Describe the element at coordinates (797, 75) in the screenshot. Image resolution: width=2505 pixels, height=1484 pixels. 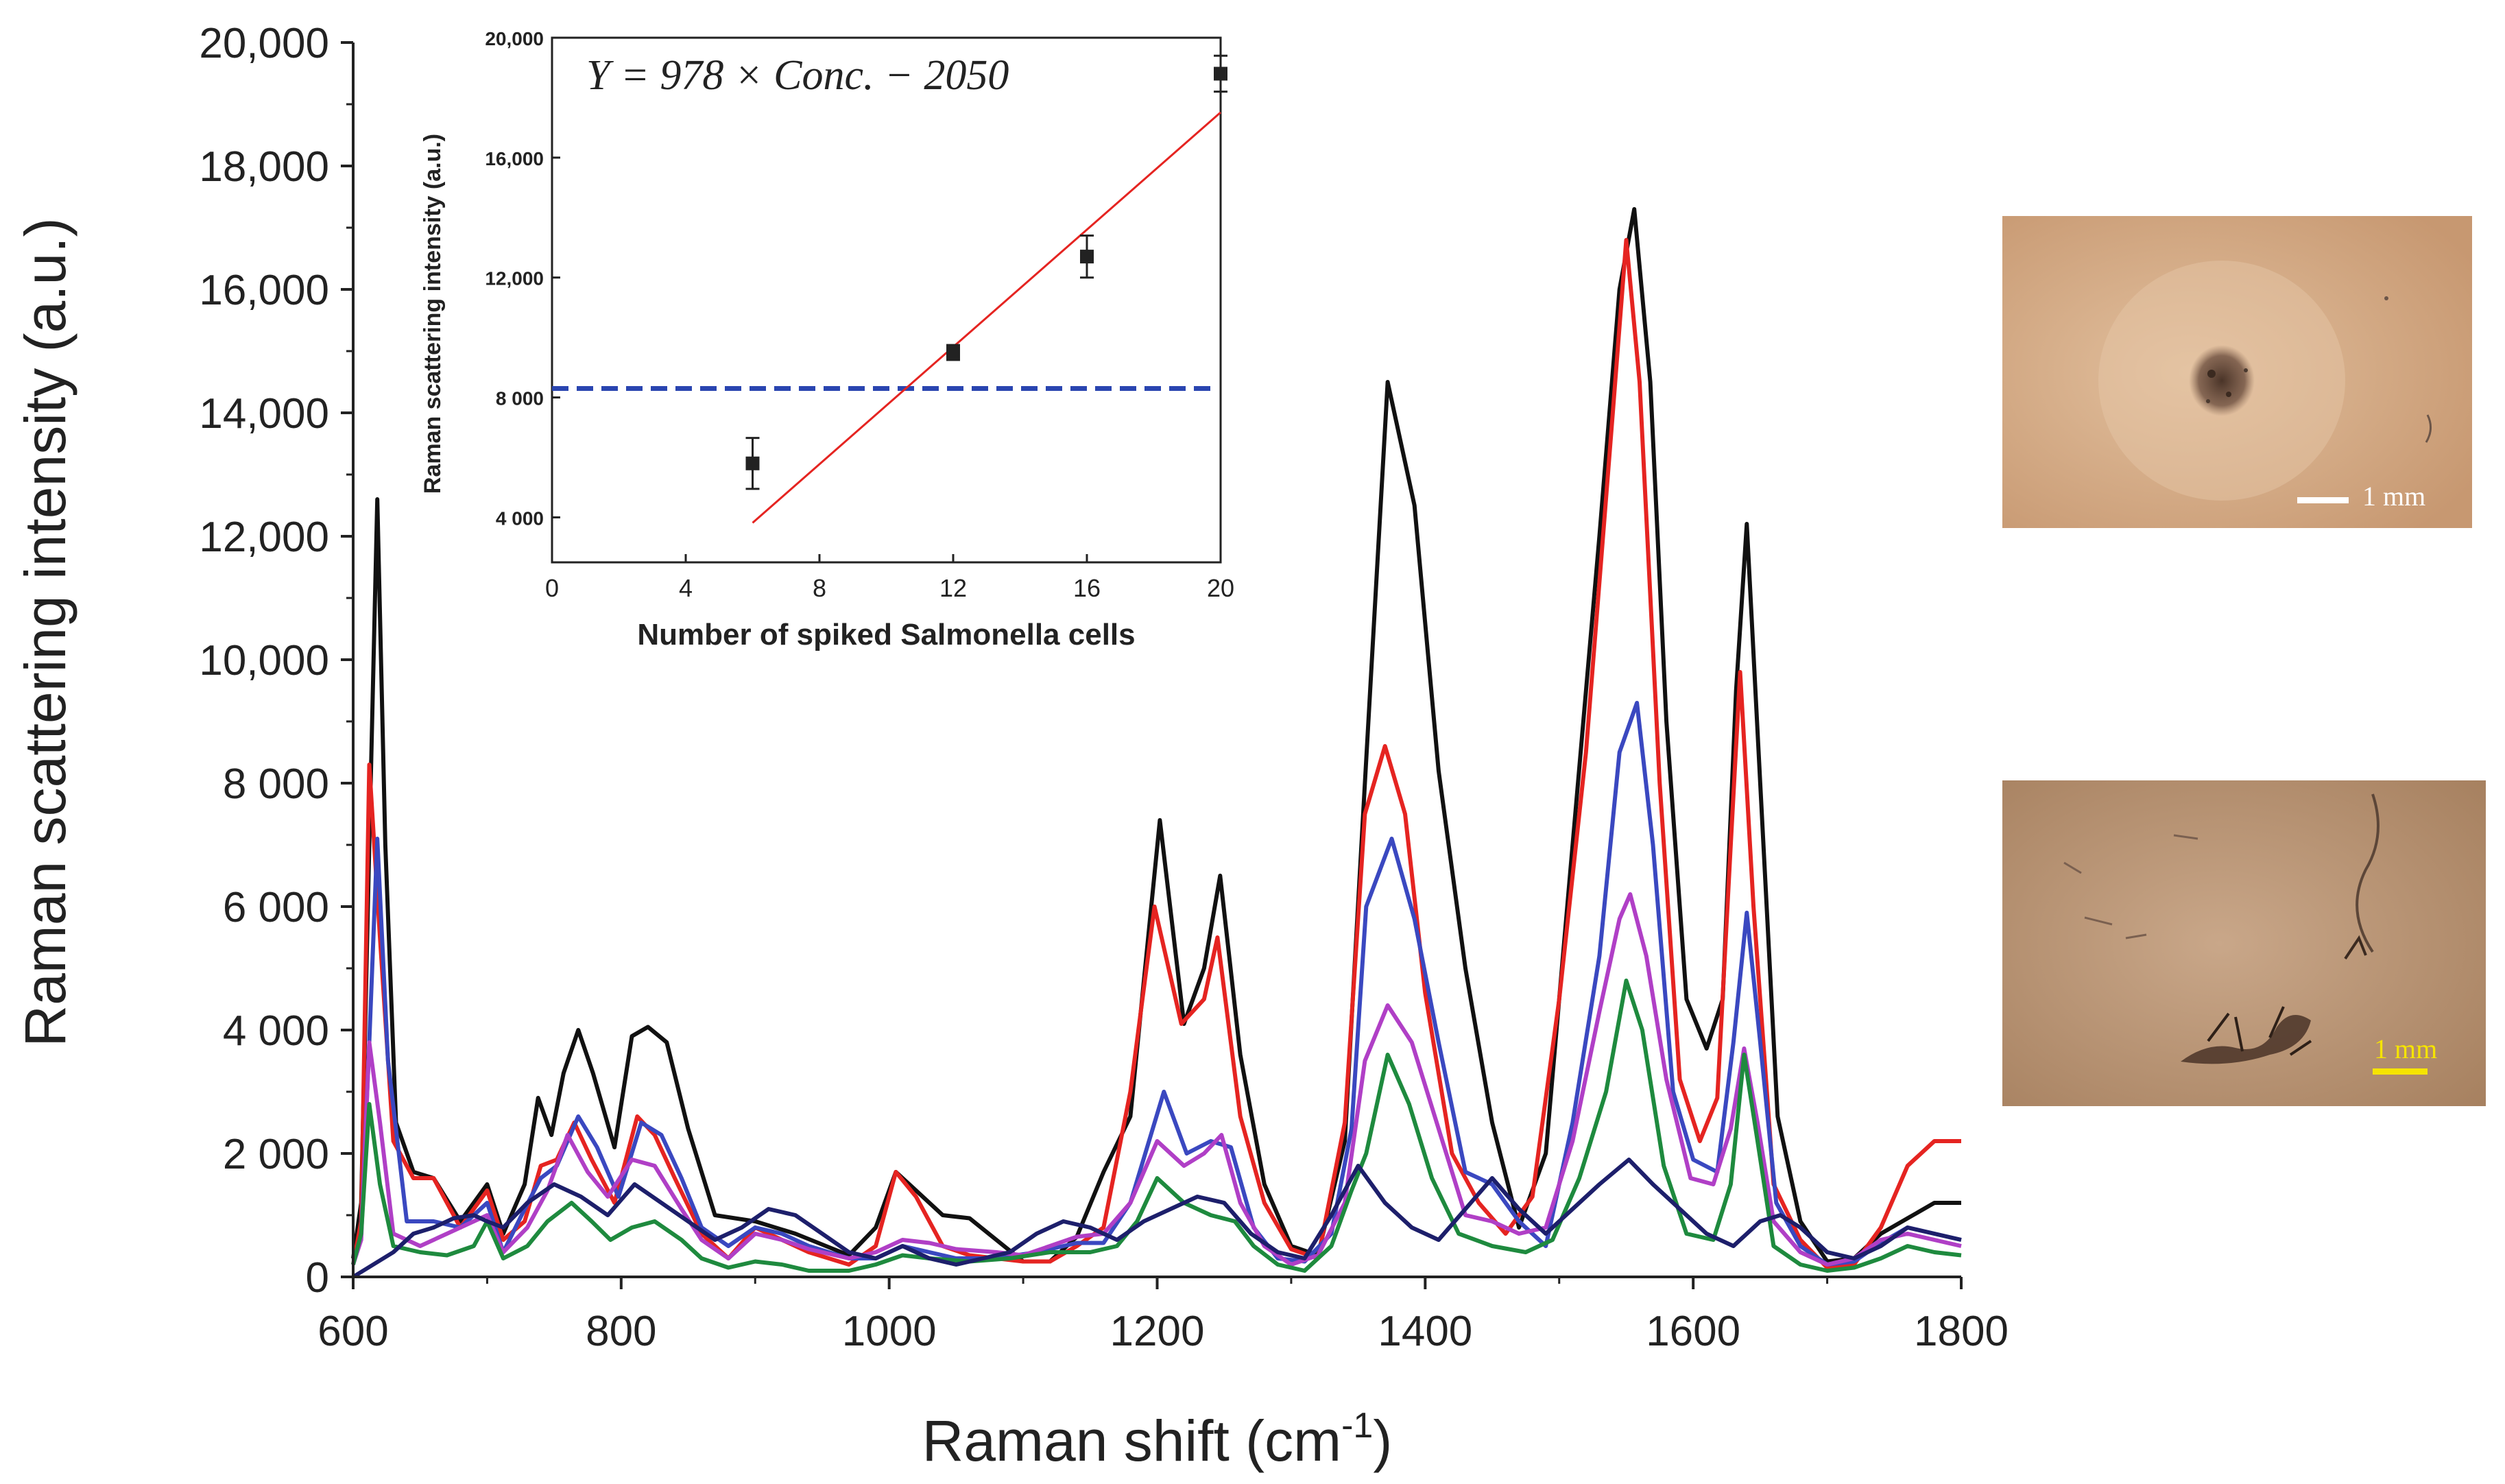
I see `fit-equation: Y = 978 × Conc. − 2050` at that location.